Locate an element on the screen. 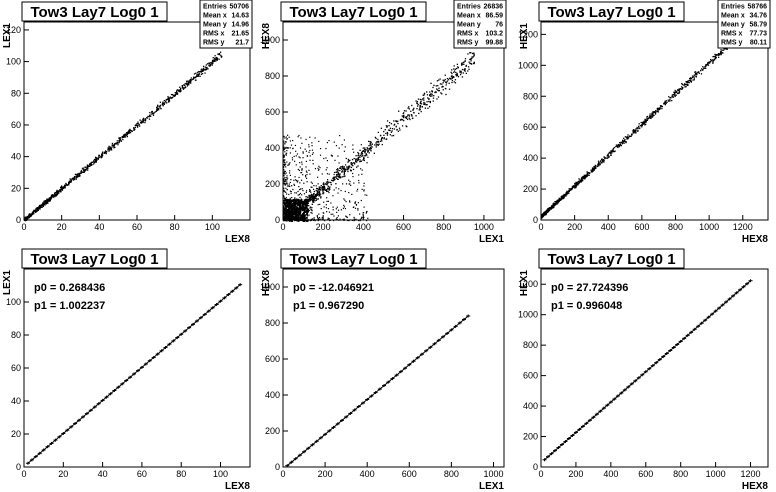 Image resolution: width=776 pixels, height=492 pixels. y-tick-label: 1000 is located at coordinates (528, 65).